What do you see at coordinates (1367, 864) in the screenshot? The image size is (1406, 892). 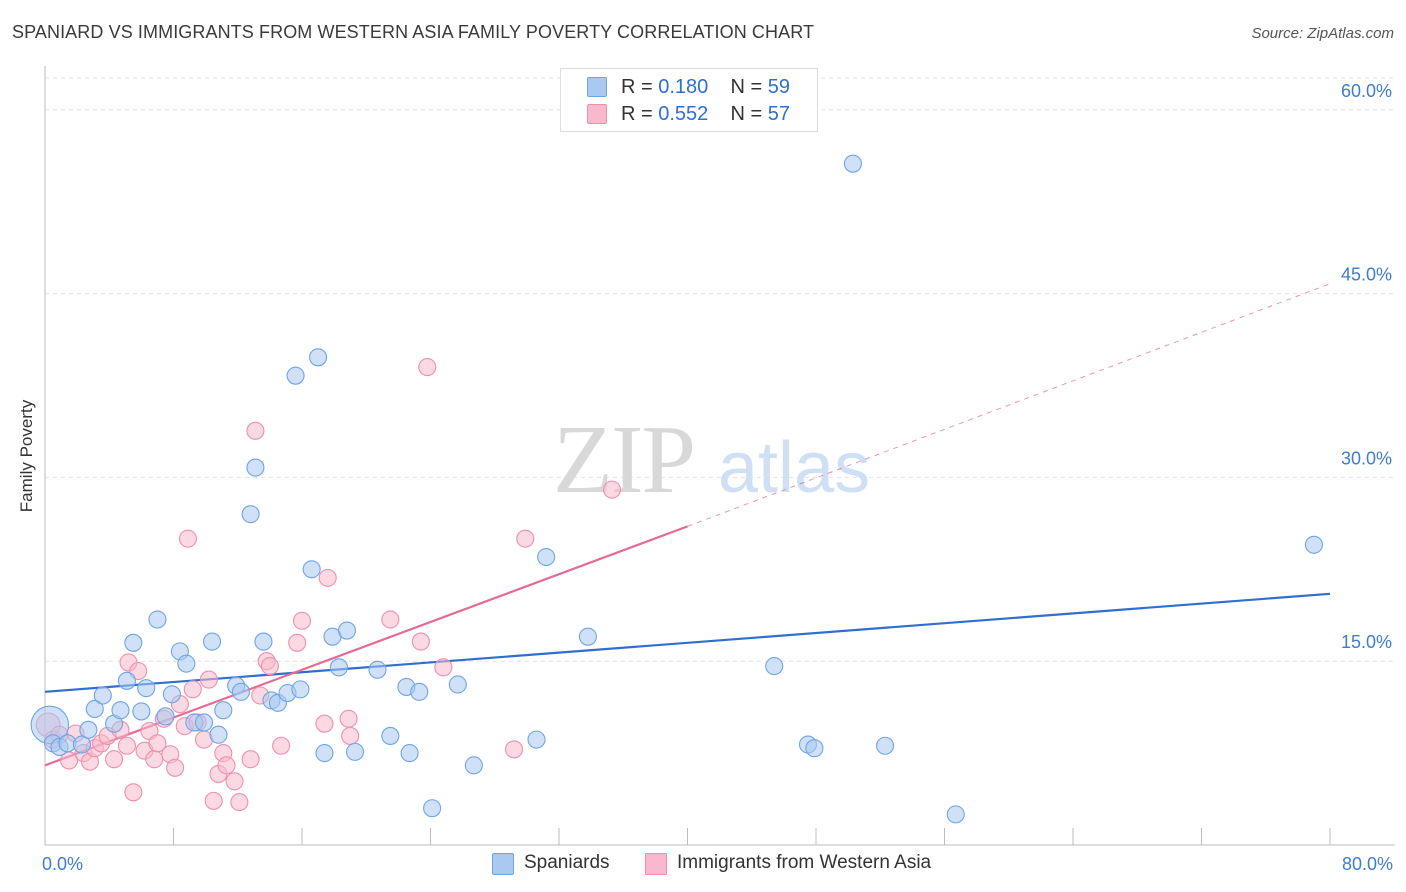 I see `x-tick-label: 80.0%` at bounding box center [1367, 864].